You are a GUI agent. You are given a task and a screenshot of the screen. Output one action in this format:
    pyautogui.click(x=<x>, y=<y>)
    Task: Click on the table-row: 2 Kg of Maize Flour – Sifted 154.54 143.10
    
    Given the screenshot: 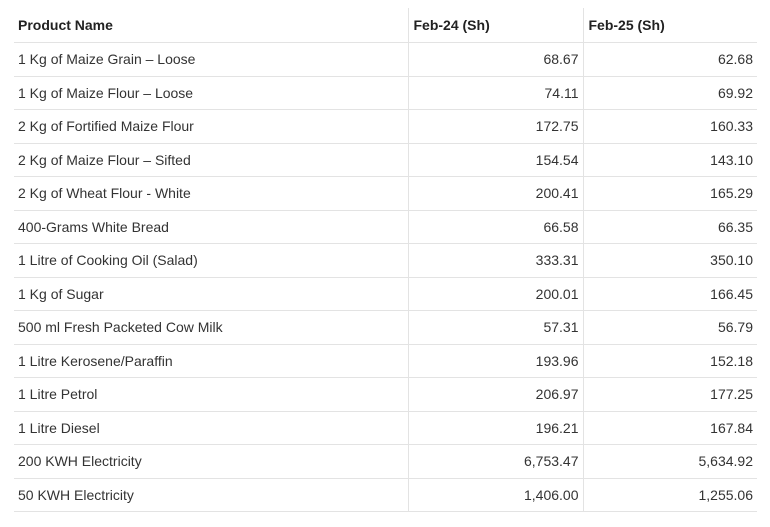 What is the action you would take?
    pyautogui.click(x=385, y=160)
    